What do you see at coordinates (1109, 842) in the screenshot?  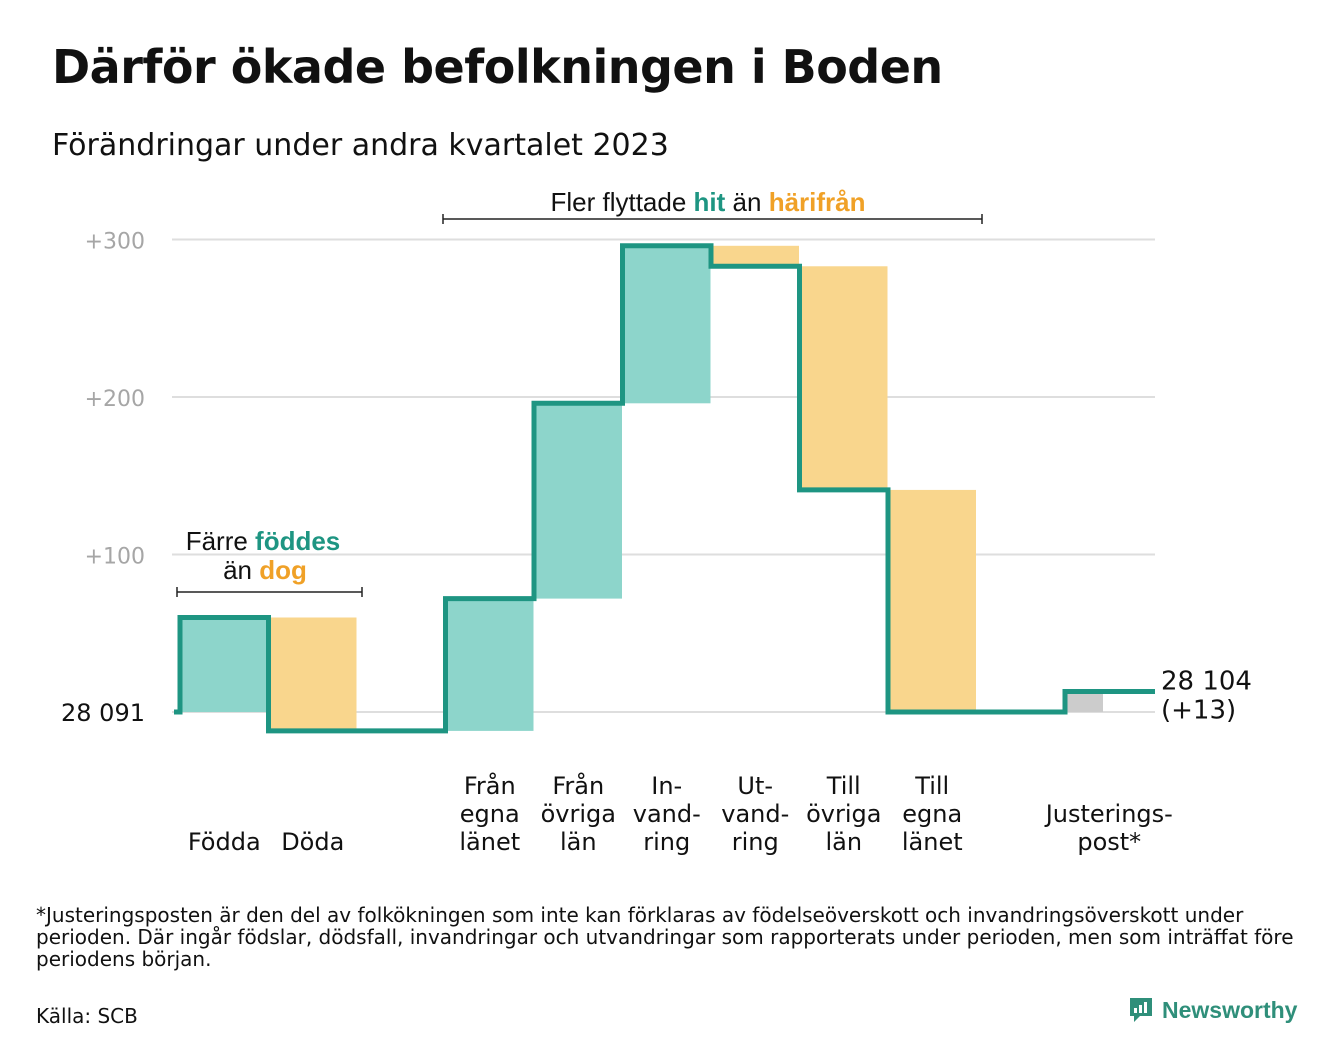 I see `category-label: post*` at bounding box center [1109, 842].